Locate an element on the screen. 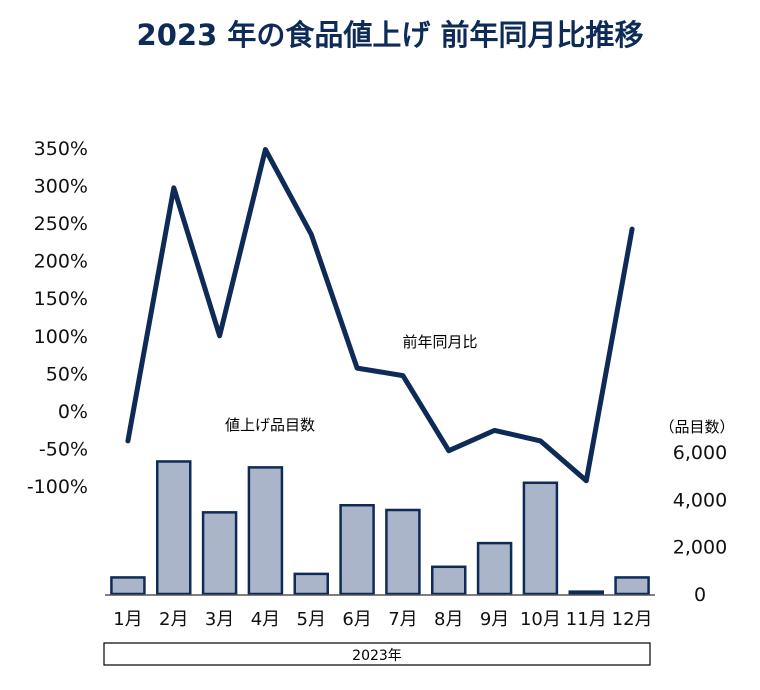 The image size is (760, 690). left-axis-tick-label: 50% is located at coordinates (67, 374).